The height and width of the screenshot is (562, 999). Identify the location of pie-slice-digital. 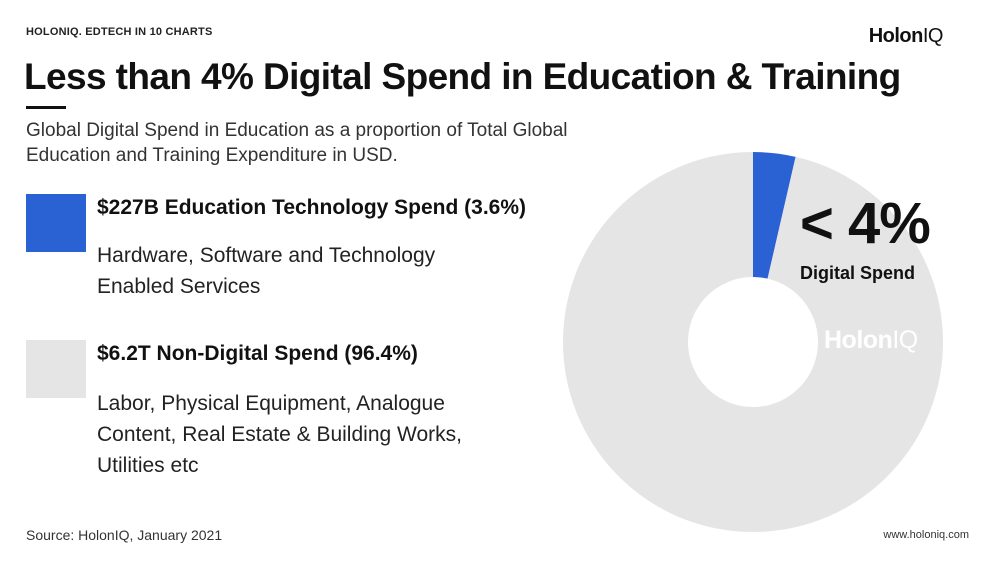
(774, 215).